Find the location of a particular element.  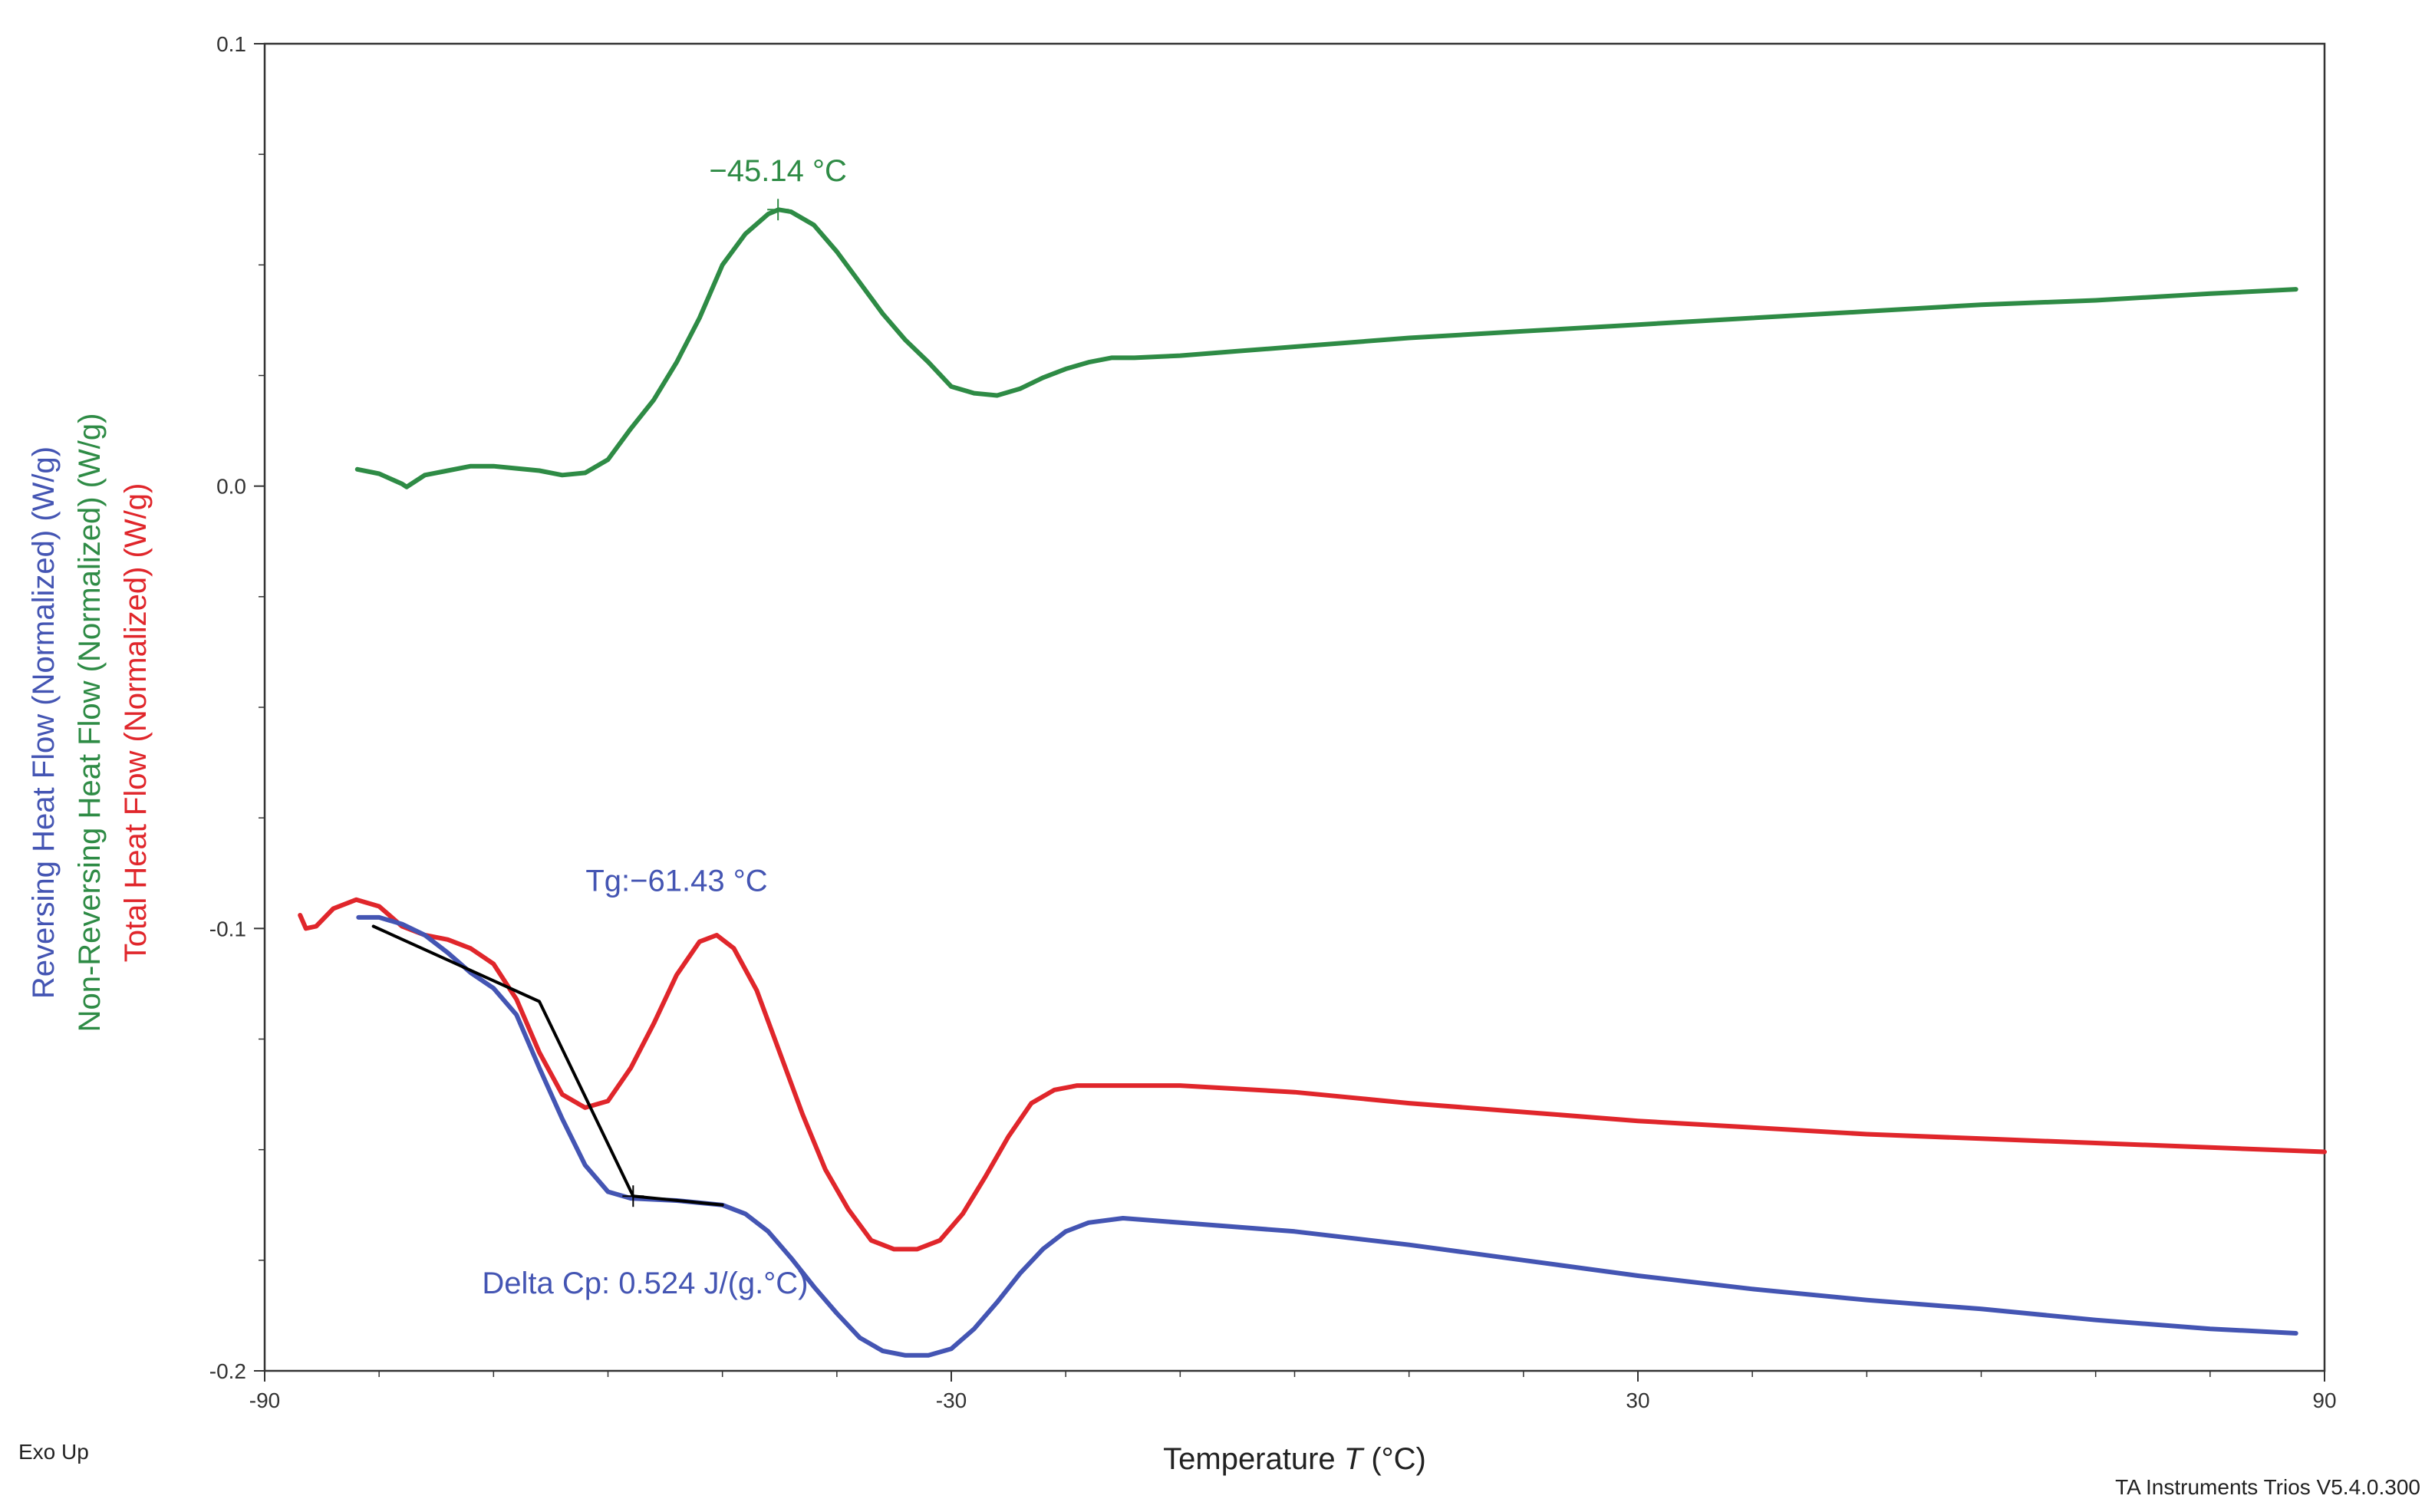

x-tick-label: 30 is located at coordinates (1637, 1400).